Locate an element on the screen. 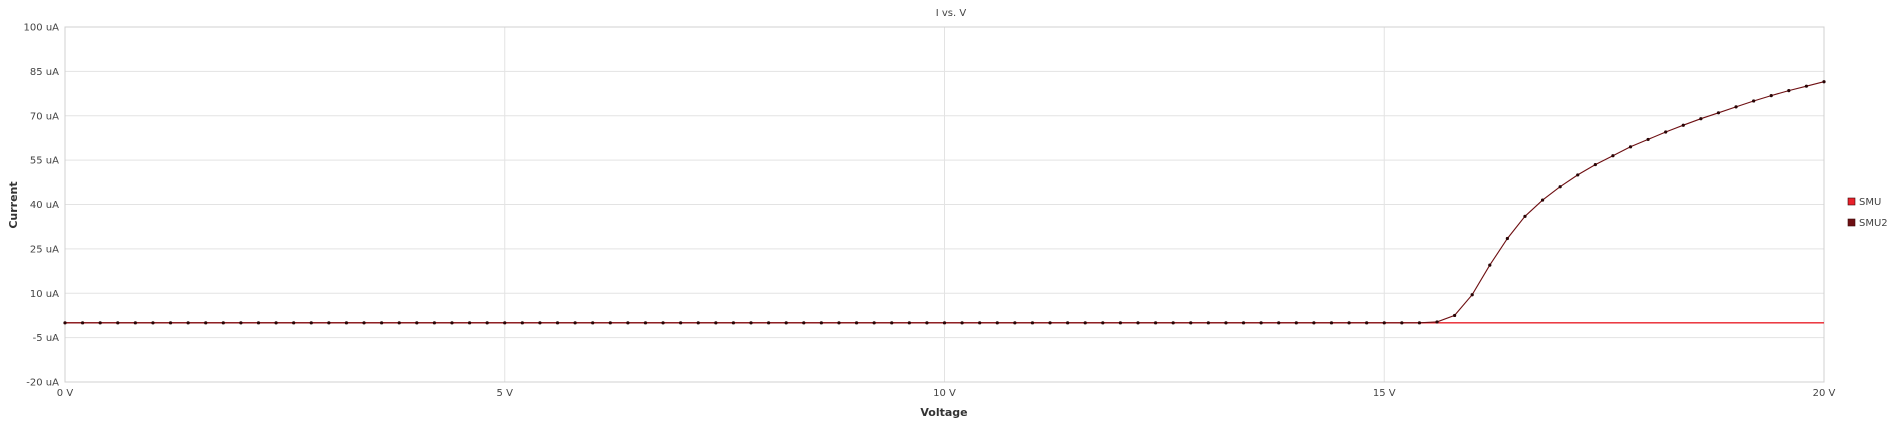 The image size is (1902, 424). legend-label: SMU is located at coordinates (1870, 202).